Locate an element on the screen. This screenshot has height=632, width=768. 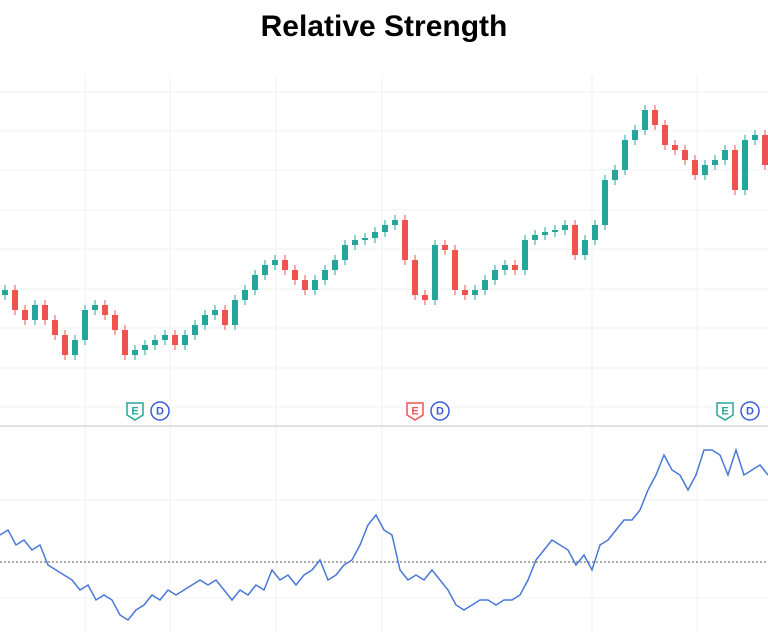
chart-title: Relative Strength is located at coordinates (384, 26).